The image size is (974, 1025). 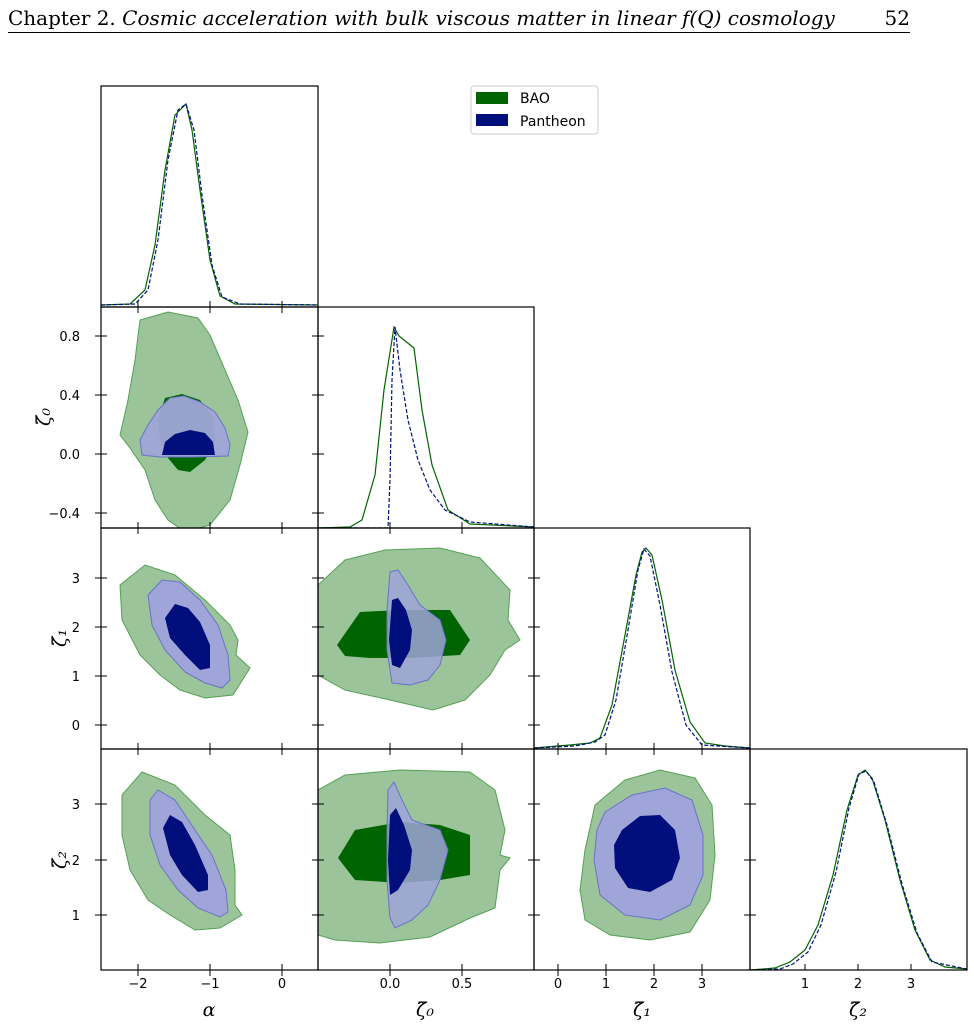 I want to click on legend: BAO Pantheon, so click(x=534, y=110).